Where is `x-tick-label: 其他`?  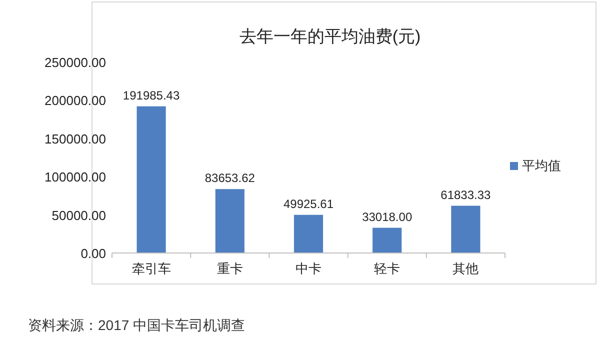 x-tick-label: 其他 is located at coordinates (465, 268).